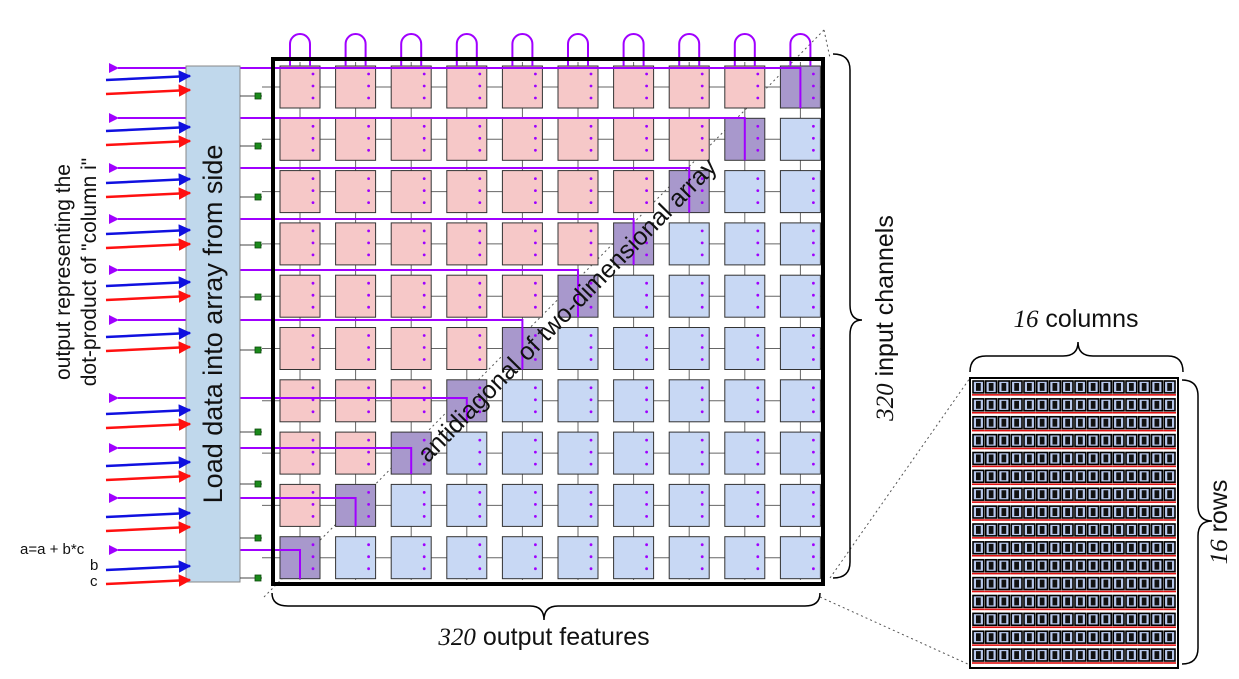  I want to click on output-features-brace, so click(546, 606).